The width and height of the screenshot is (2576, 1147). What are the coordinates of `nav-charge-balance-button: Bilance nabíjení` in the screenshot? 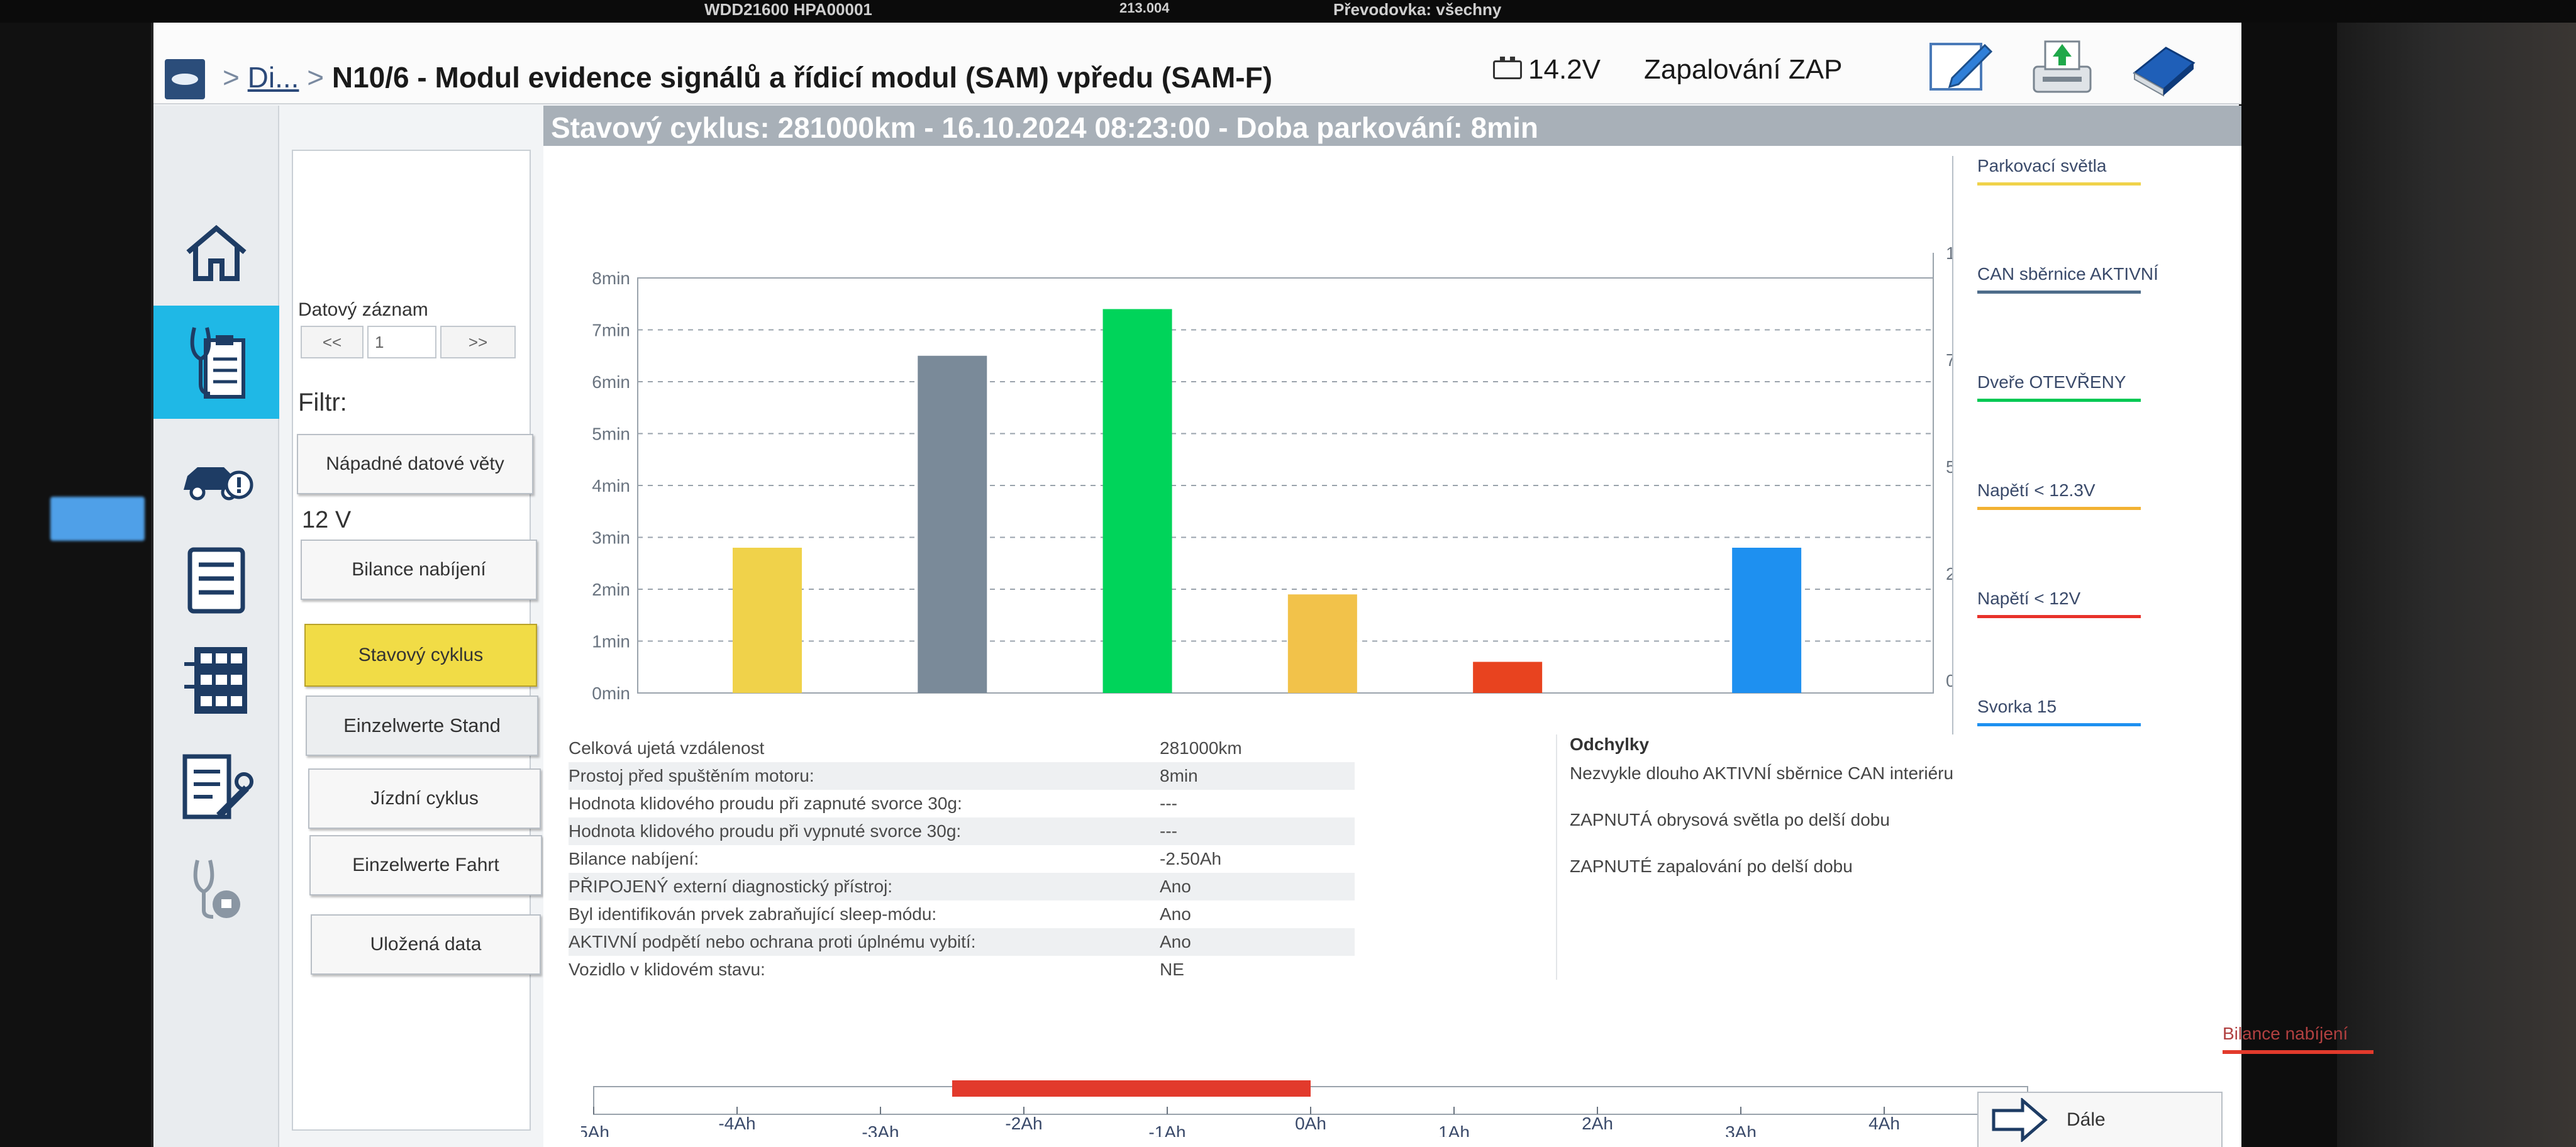 It's located at (419, 570).